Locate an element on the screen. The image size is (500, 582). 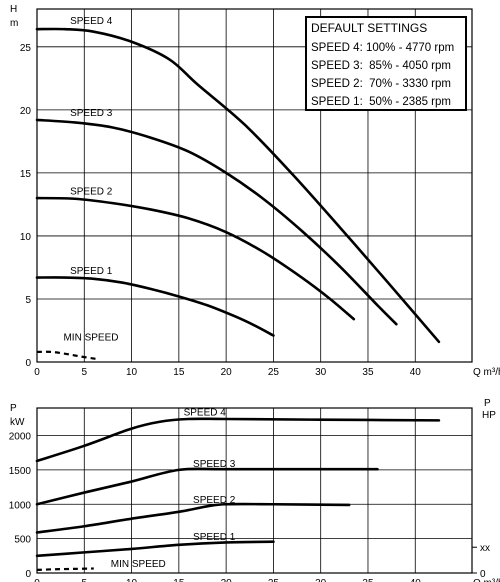
y2-tick-label: xx is located at coordinates (485, 548).